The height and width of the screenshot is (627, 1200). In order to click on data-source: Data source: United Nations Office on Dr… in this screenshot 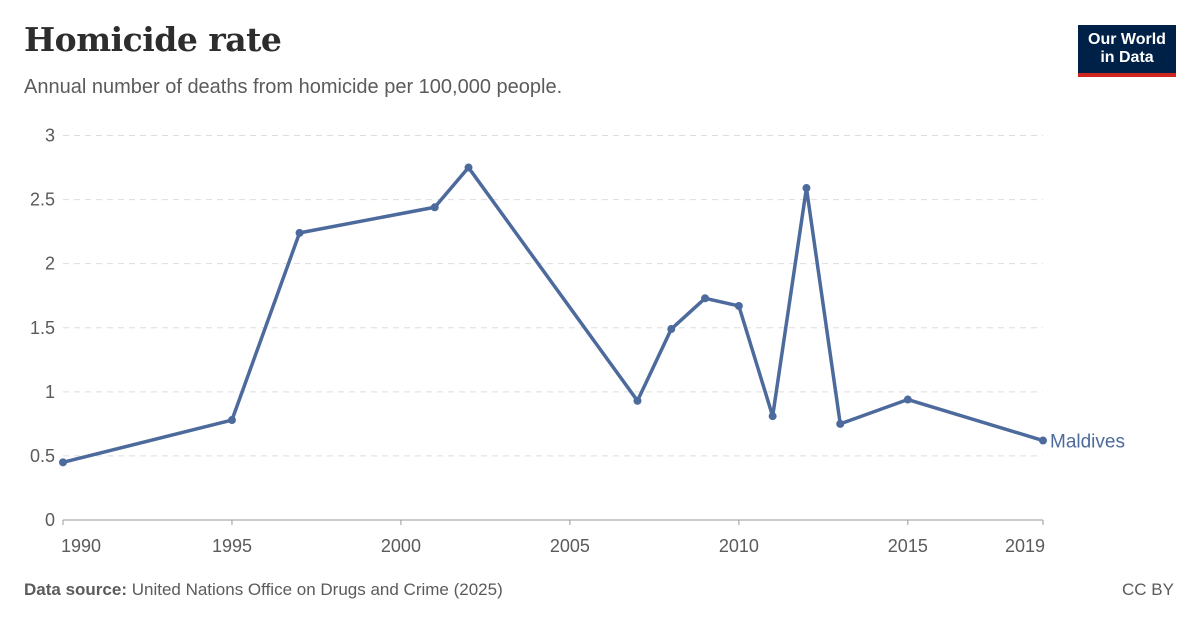, I will do `click(263, 590)`.